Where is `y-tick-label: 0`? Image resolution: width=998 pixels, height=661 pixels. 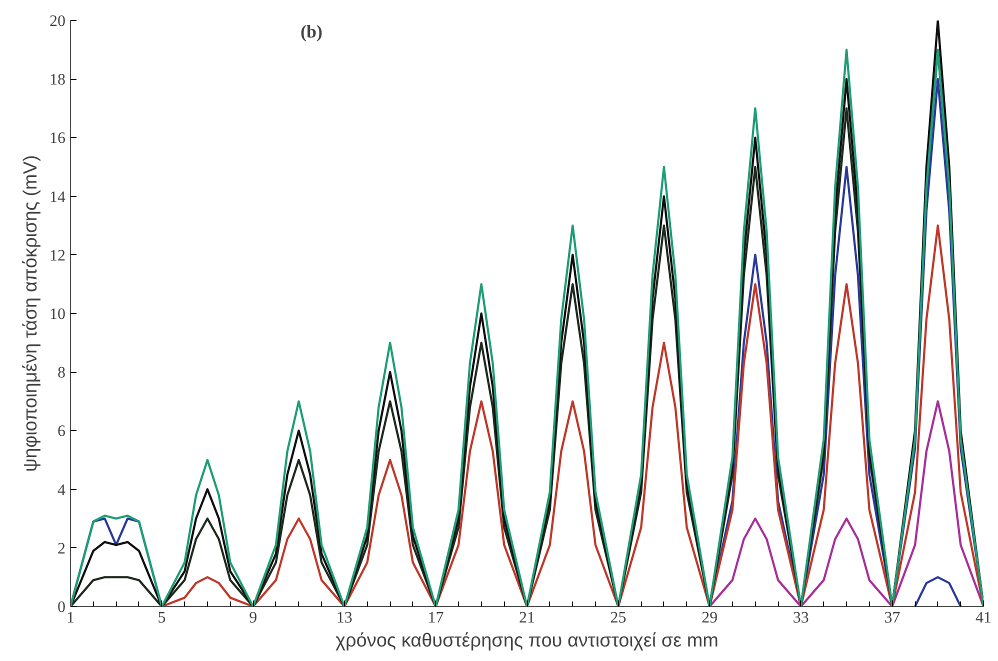 y-tick-label: 0 is located at coordinates (62, 607).